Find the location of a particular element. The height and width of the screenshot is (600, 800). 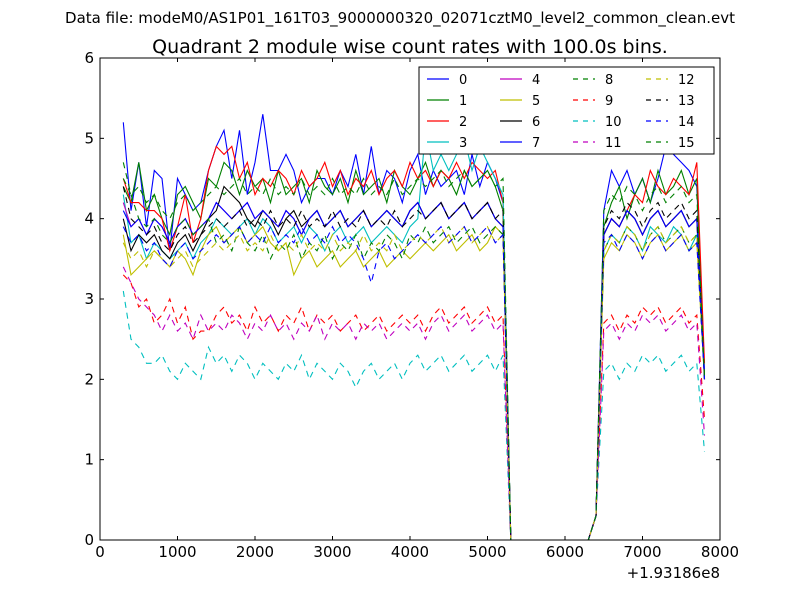

legend-label-4: 4 is located at coordinates (536, 80).